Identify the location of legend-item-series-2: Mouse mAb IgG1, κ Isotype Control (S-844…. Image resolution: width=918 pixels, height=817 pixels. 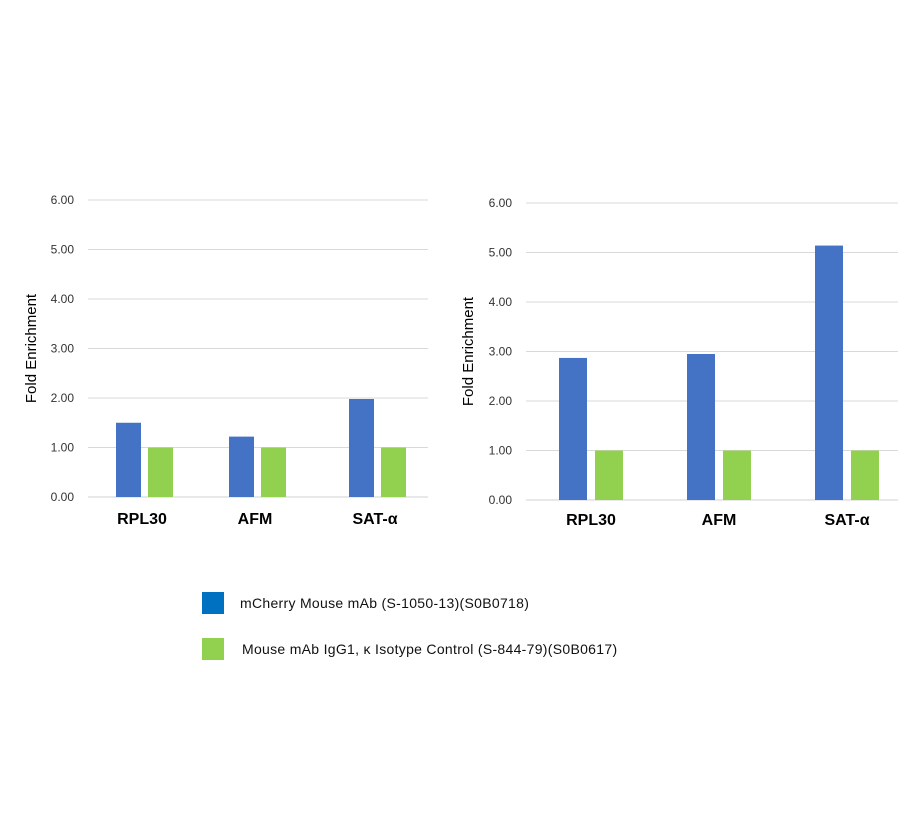
(409, 649).